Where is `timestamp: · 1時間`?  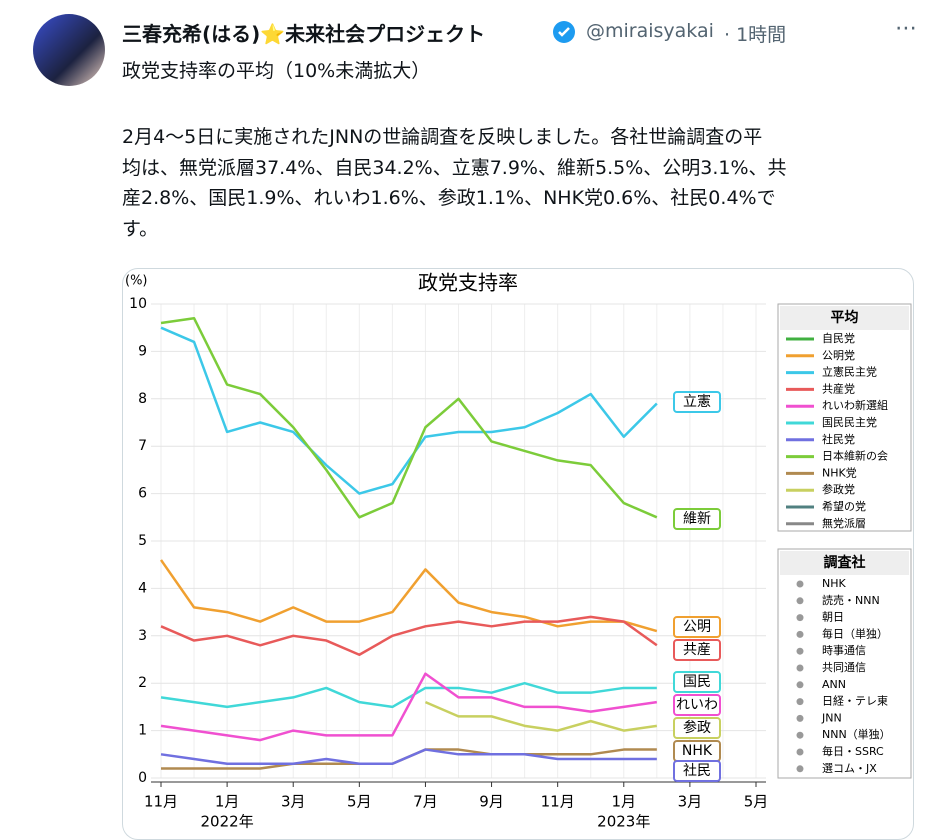
timestamp: · 1時間 is located at coordinates (755, 35).